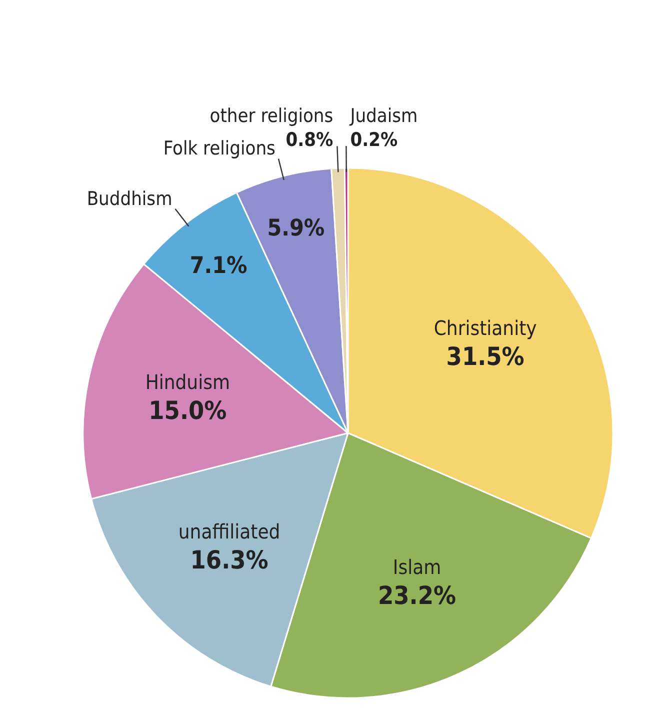 The width and height of the screenshot is (667, 720). I want to click on data-label: 31.5%, so click(485, 356).